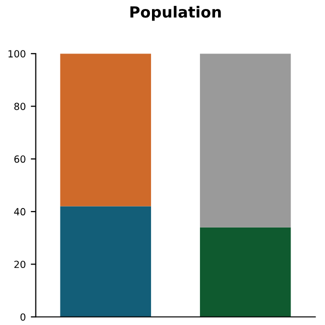  What do you see at coordinates (175, 13) in the screenshot?
I see `chart-title: Population` at bounding box center [175, 13].